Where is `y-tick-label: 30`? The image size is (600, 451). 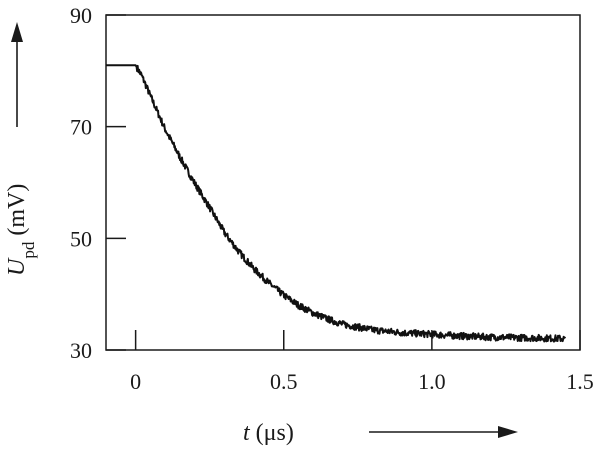 y-tick-label: 30 is located at coordinates (81, 350).